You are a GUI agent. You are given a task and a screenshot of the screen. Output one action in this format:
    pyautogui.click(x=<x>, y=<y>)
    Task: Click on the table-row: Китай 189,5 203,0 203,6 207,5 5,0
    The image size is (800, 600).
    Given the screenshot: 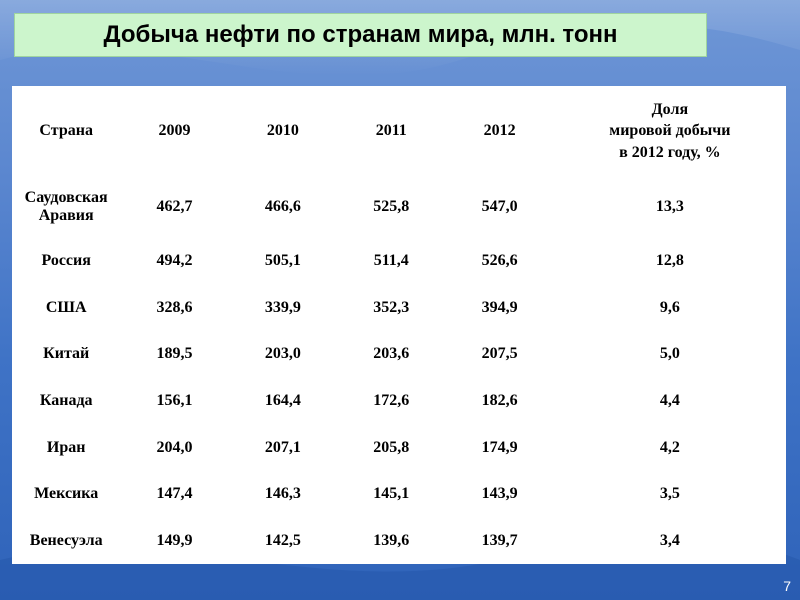 What is the action you would take?
    pyautogui.click(x=399, y=354)
    